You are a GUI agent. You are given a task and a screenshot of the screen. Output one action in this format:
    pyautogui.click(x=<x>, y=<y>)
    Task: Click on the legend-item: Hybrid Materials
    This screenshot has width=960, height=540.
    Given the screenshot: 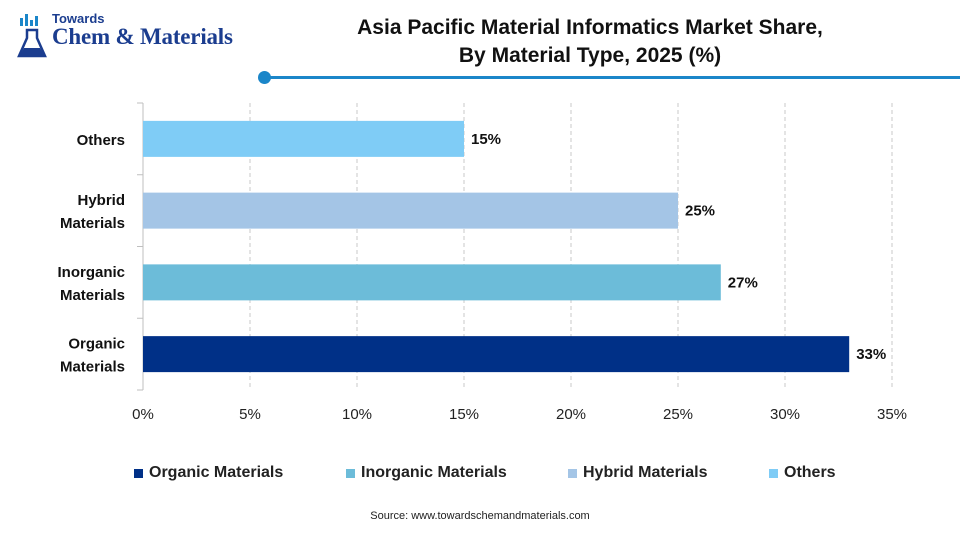 What is the action you would take?
    pyautogui.click(x=637, y=473)
    